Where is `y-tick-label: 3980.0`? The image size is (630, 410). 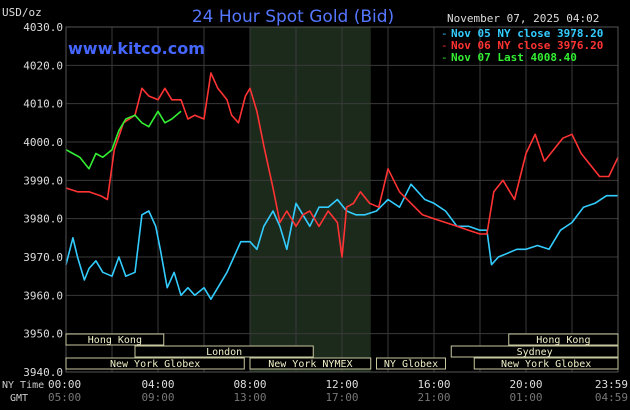 y-tick-label: 3980.0 is located at coordinates (43, 219).